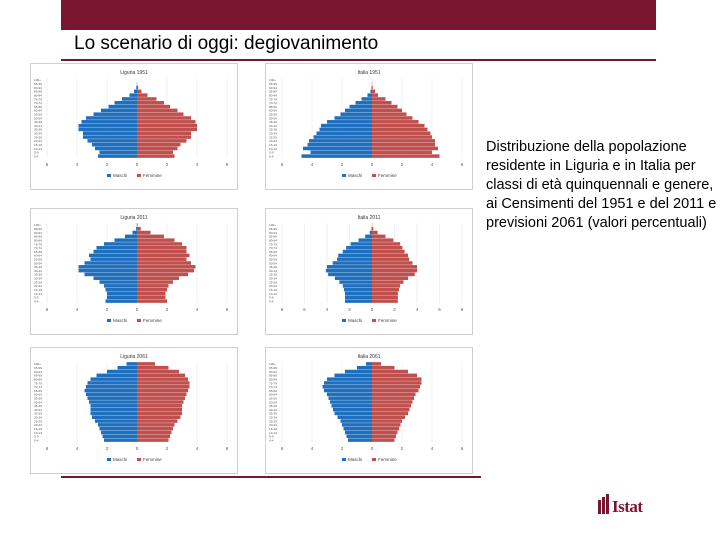  What do you see at coordinates (38, 387) in the screenshot?
I see `age-class-label: 70-74` at bounding box center [38, 387].